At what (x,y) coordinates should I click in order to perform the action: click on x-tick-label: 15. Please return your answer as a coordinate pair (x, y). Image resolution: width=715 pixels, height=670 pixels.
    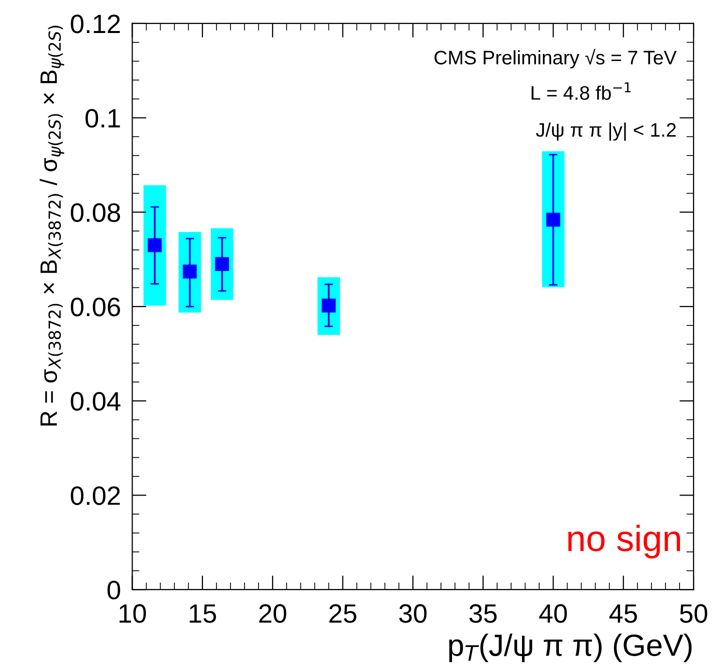
    Looking at the image, I should click on (203, 613).